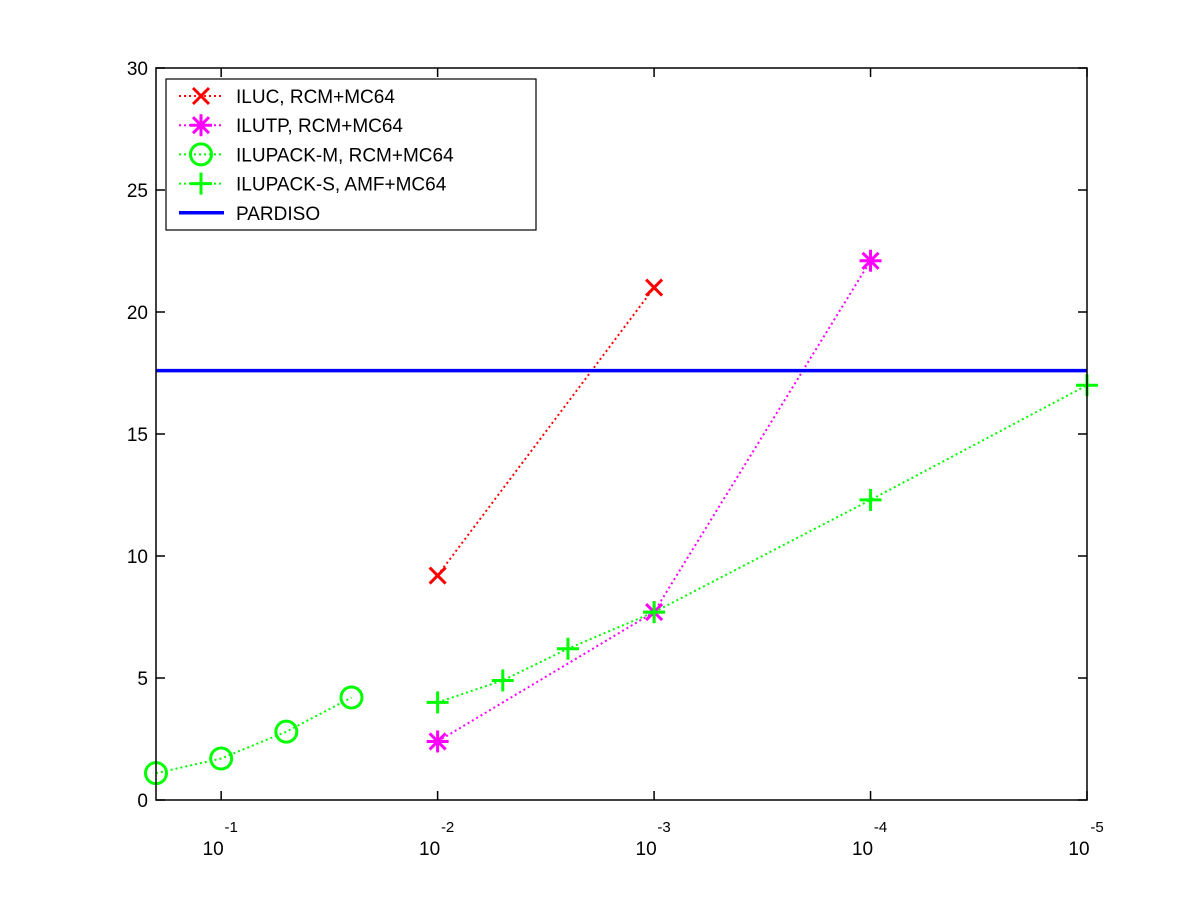  Describe the element at coordinates (137, 435) in the screenshot. I see `y-tick-label: 15` at that location.